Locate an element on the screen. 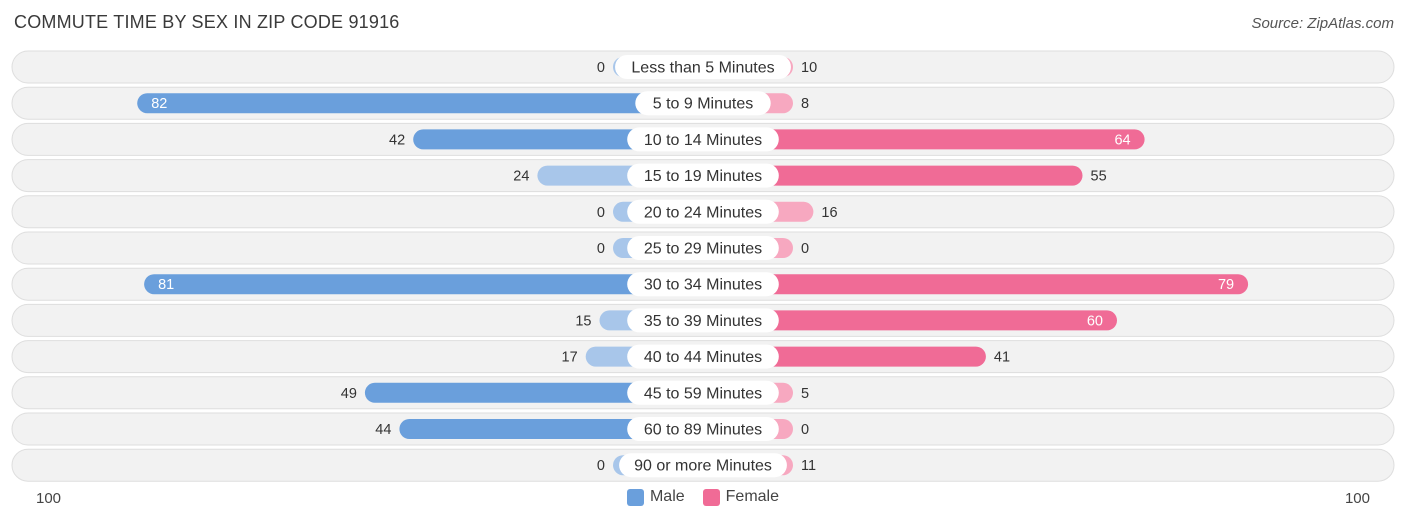 The height and width of the screenshot is (523, 1406). male-value-label: 44 is located at coordinates (383, 430).